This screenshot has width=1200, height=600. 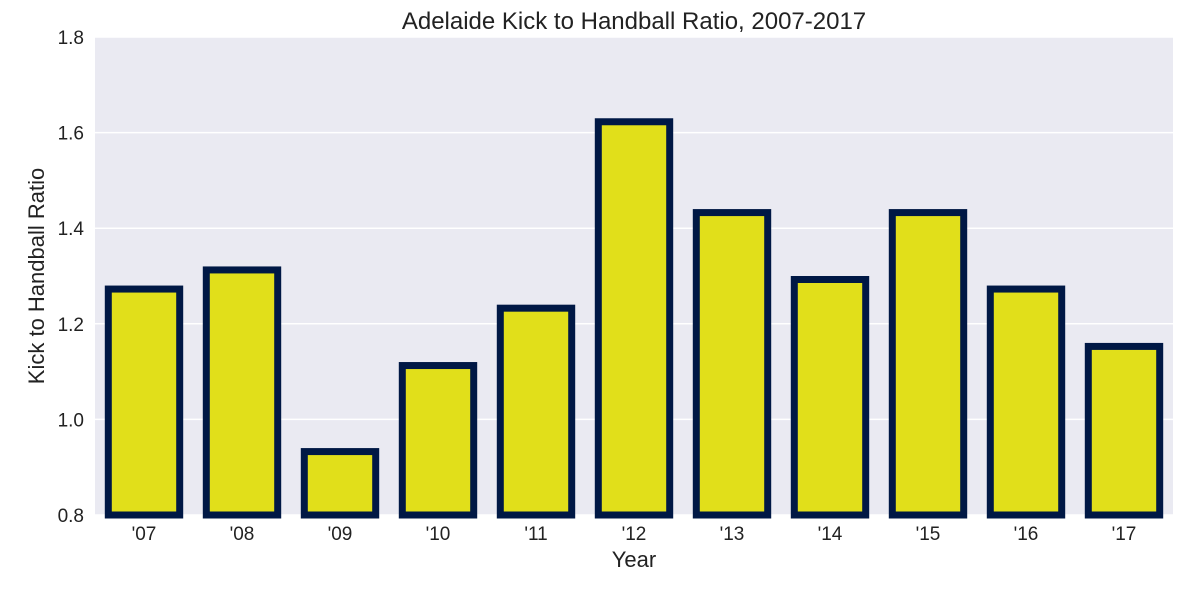 What do you see at coordinates (340, 534) in the screenshot?
I see `x-tick-label: '09` at bounding box center [340, 534].